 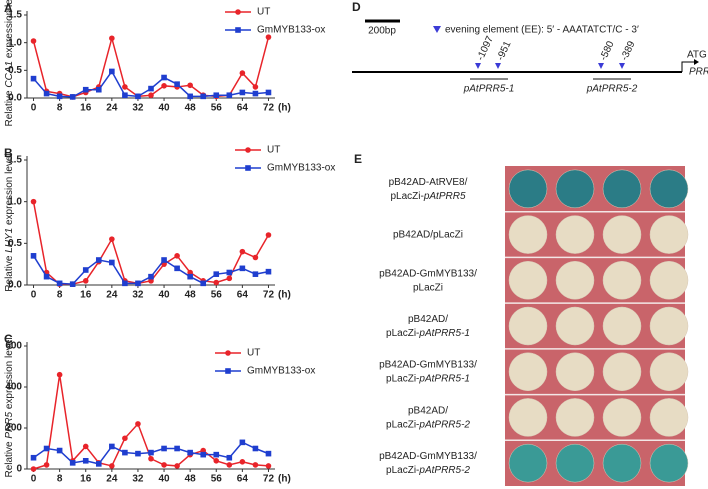 I want to click on panel-label: E, so click(x=358, y=159).